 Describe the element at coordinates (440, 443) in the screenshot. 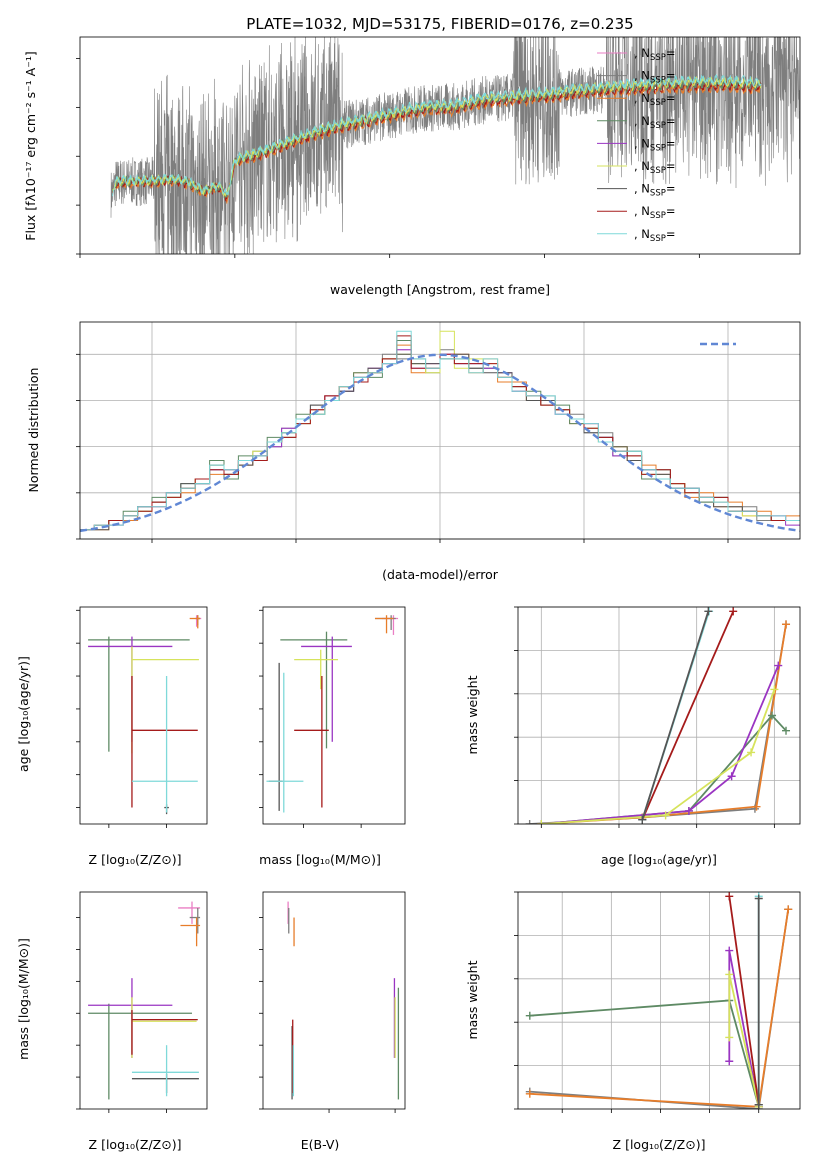

I see `gaussian-curve` at that location.